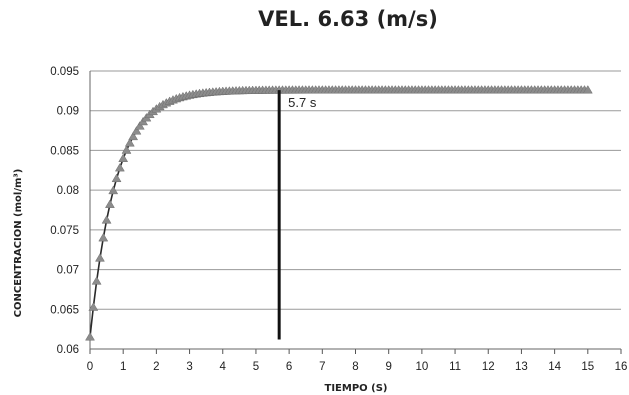 This screenshot has height=395, width=629. I want to click on x-tick-labels: 0 1 2 3 4 5 6 7 8 9 10 11 12 13 14 15 16, so click(357, 367).